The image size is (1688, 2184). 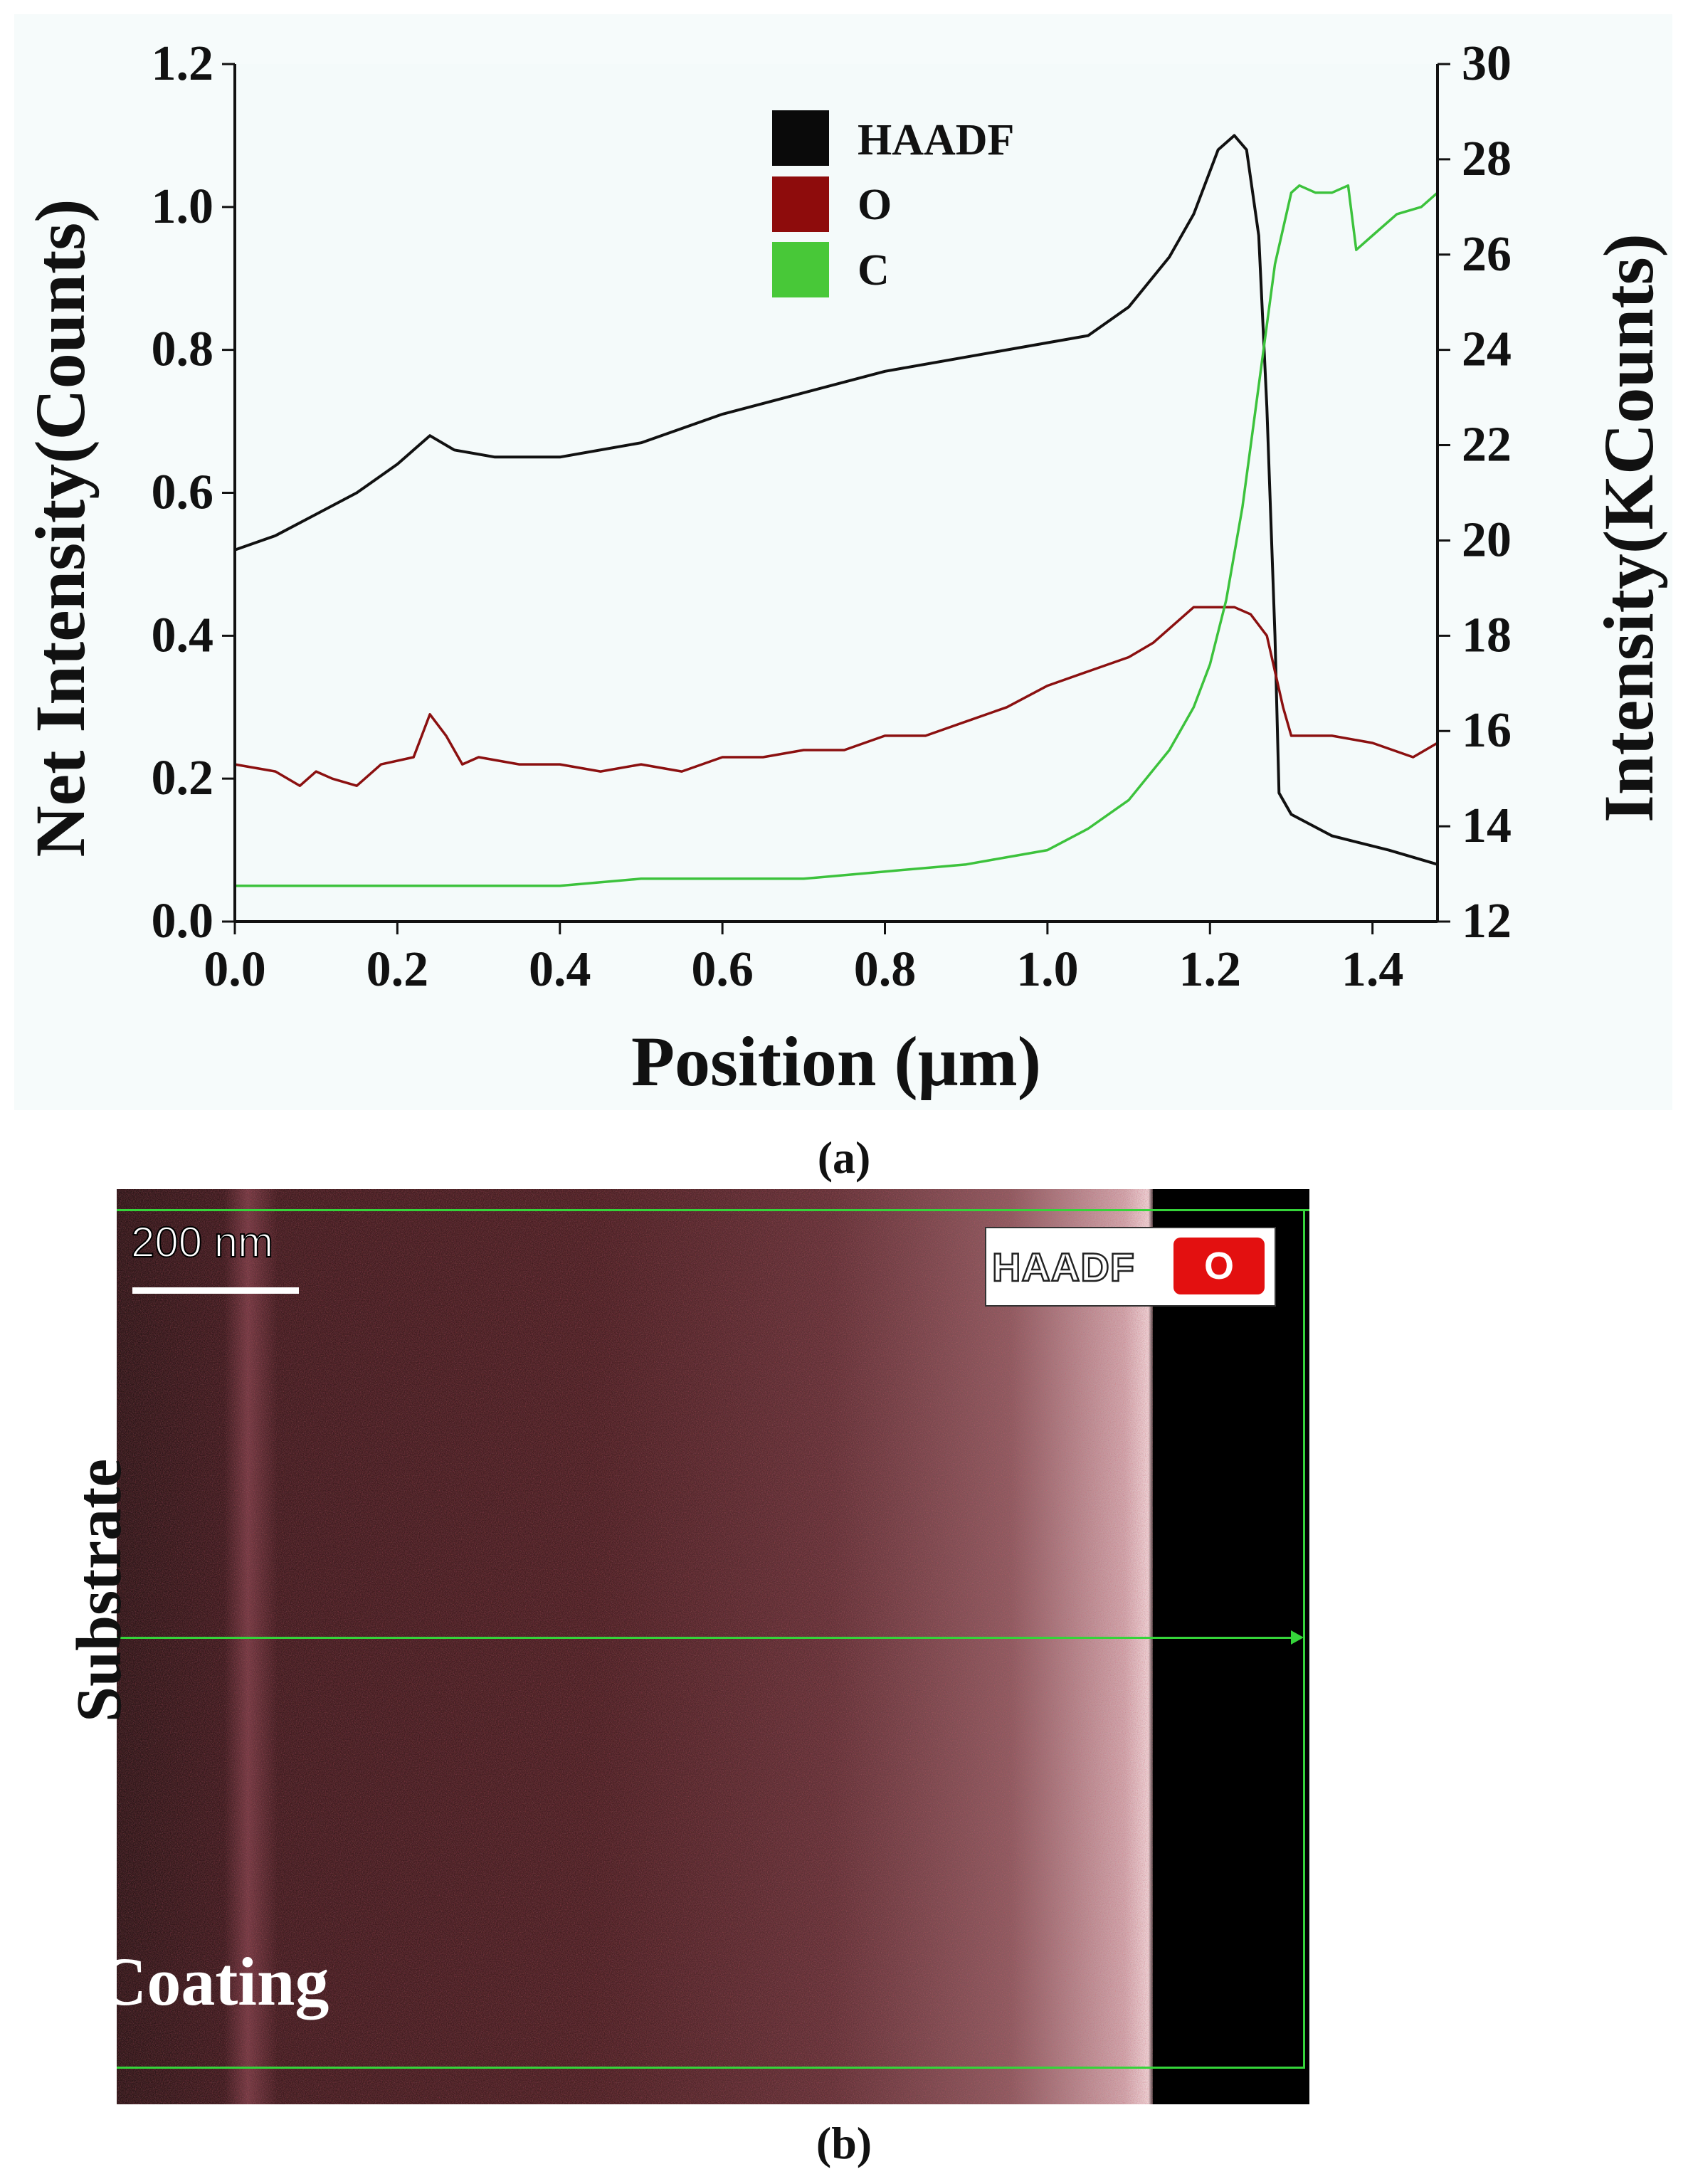 What do you see at coordinates (183, 921) in the screenshot?
I see `y-left-tick-label: 0.0` at bounding box center [183, 921].